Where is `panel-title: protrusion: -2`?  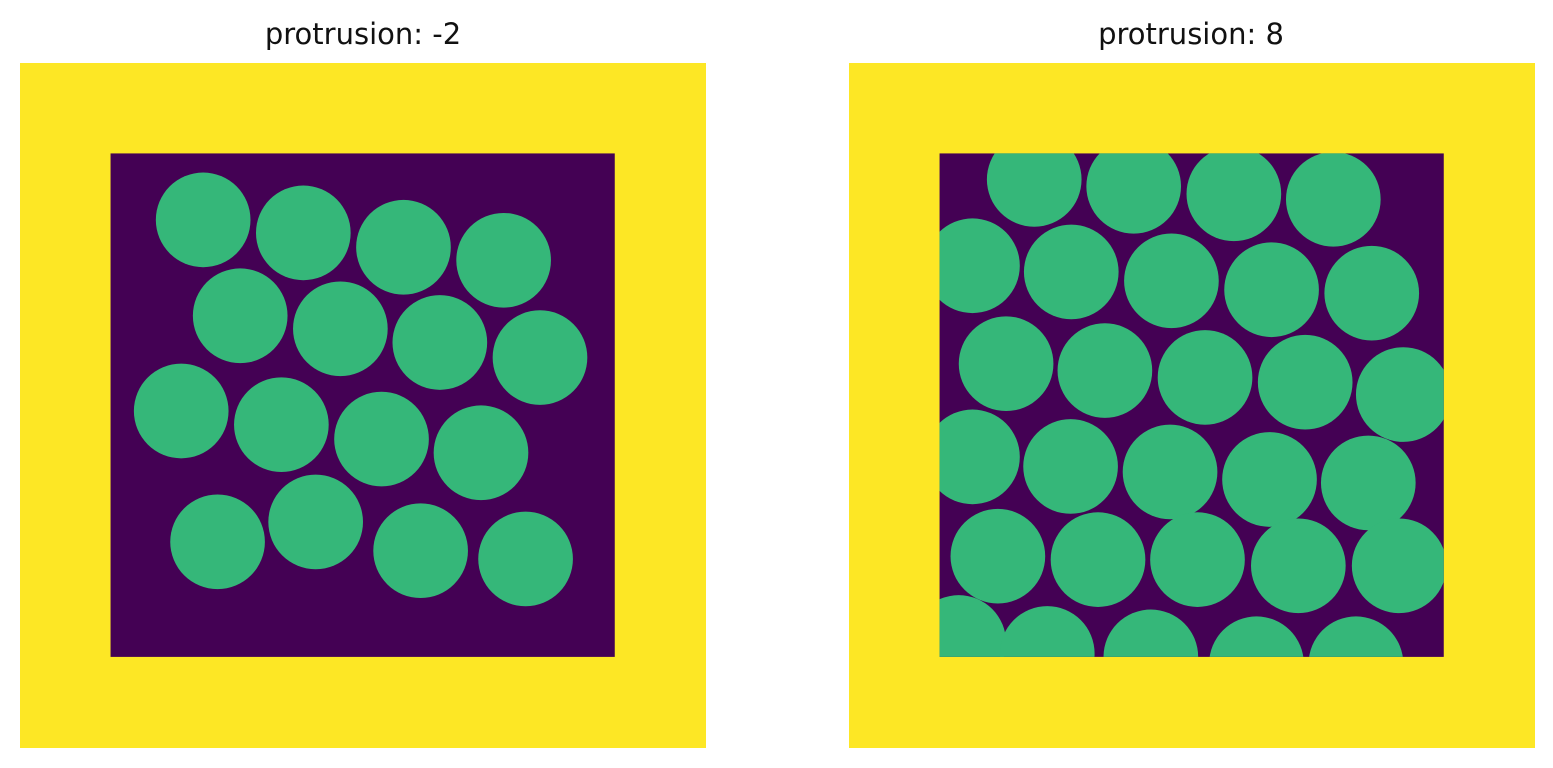
panel-title: protrusion: -2 is located at coordinates (363, 34).